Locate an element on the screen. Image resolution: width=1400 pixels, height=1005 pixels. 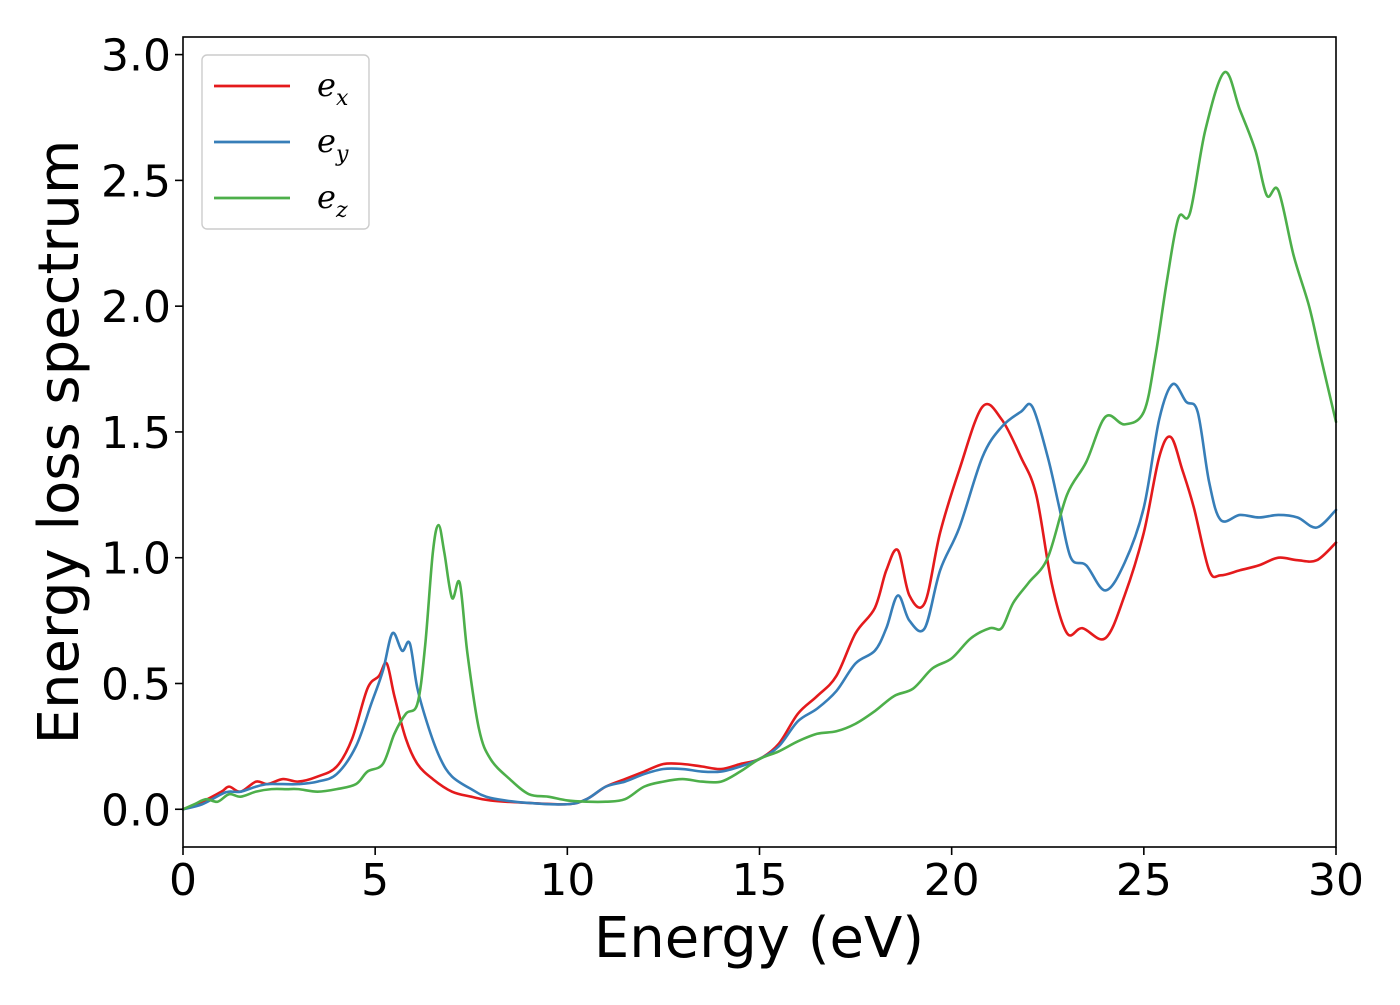
x-tick-label: 0 is located at coordinates (183, 880).